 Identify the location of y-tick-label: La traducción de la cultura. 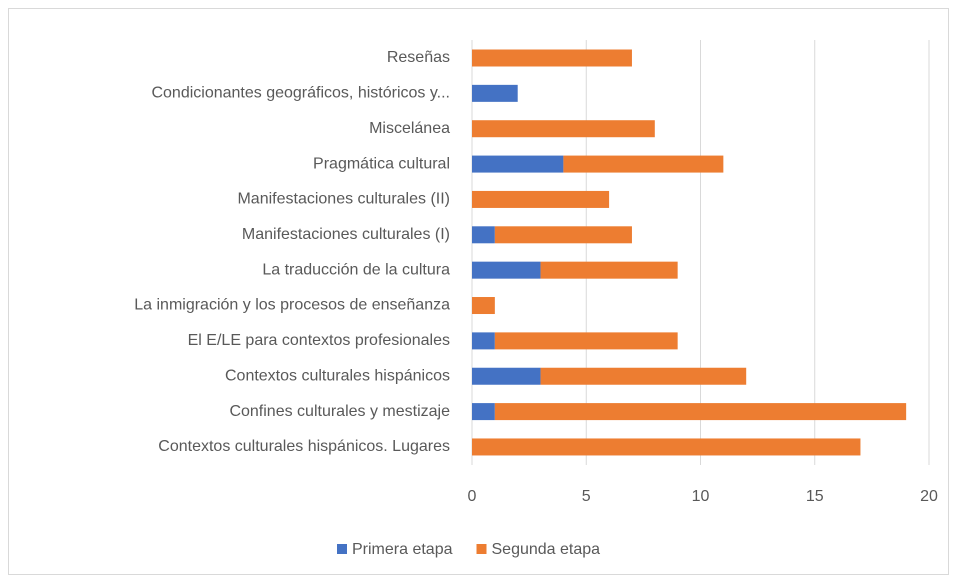
(356, 269).